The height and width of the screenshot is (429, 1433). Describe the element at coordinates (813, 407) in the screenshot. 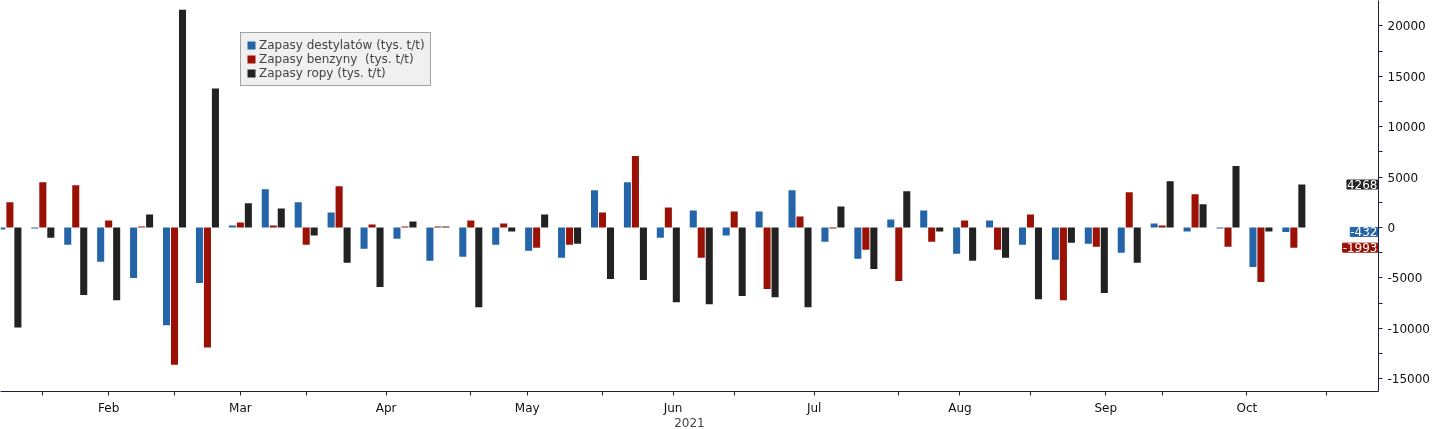

I see `x-tick-label: Jul` at that location.